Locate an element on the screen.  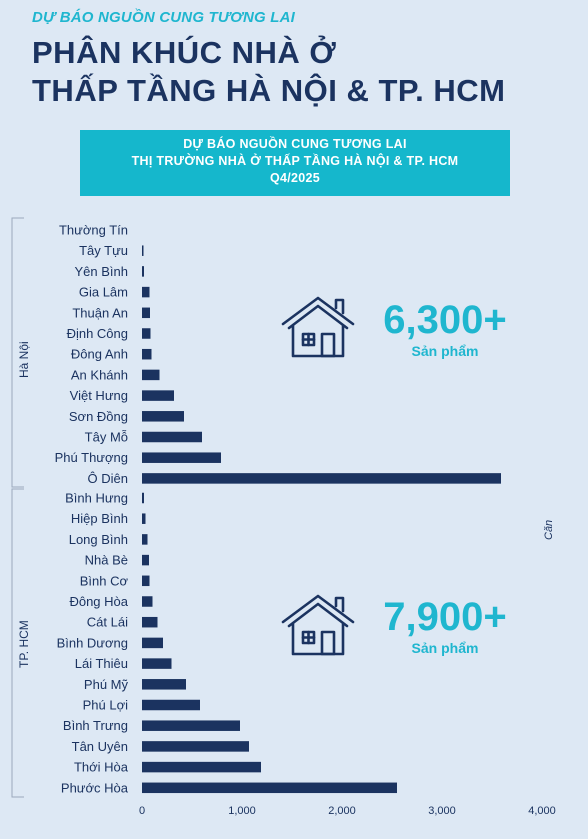
bar-phu-my is located at coordinates (164, 684).